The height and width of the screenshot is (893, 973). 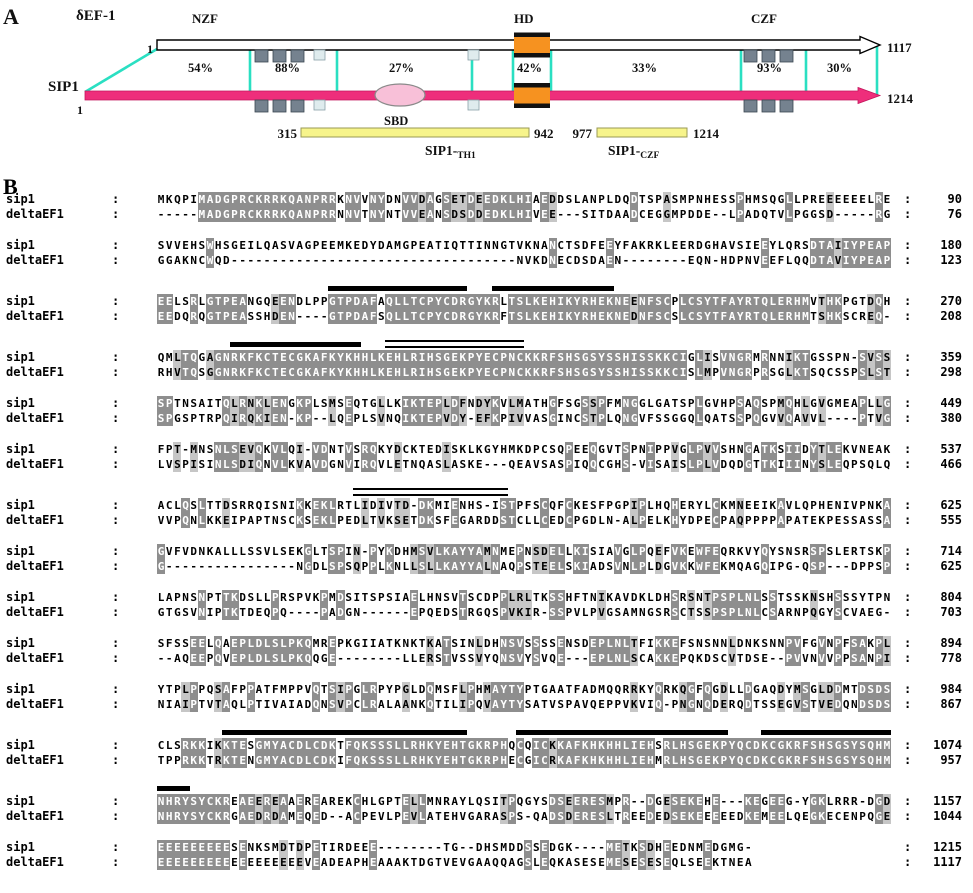 I want to click on residue-number: 894, so click(x=951, y=643).